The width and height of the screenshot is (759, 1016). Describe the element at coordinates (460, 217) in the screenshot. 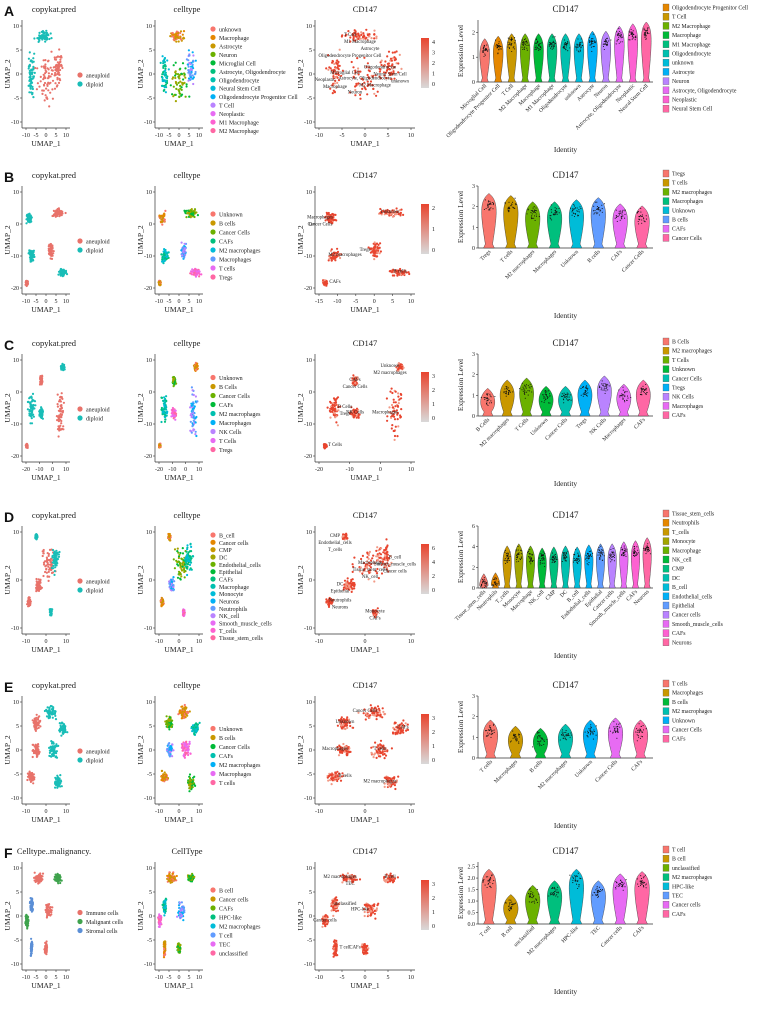

I see `y-axis-label: Expression Level` at that location.